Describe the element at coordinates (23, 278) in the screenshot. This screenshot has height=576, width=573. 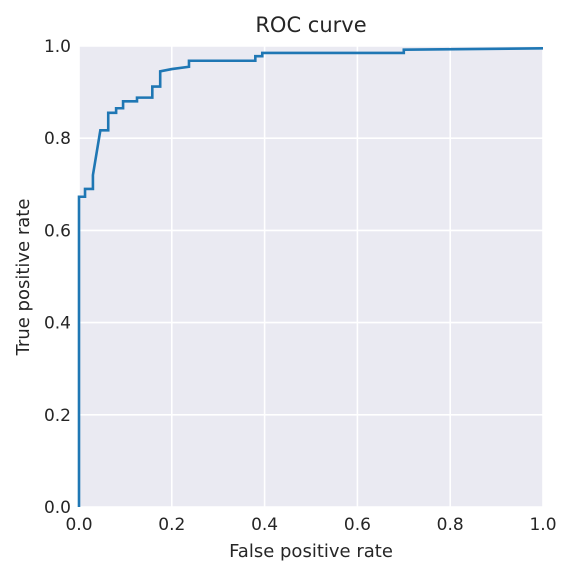
I see `y-axis-label: True positive rate` at that location.